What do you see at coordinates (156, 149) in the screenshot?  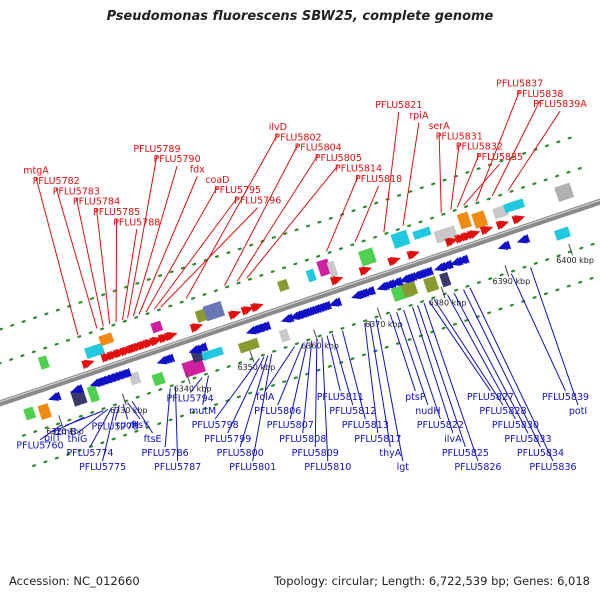 I see `forward-gene-label: PFLU5789` at bounding box center [156, 149].